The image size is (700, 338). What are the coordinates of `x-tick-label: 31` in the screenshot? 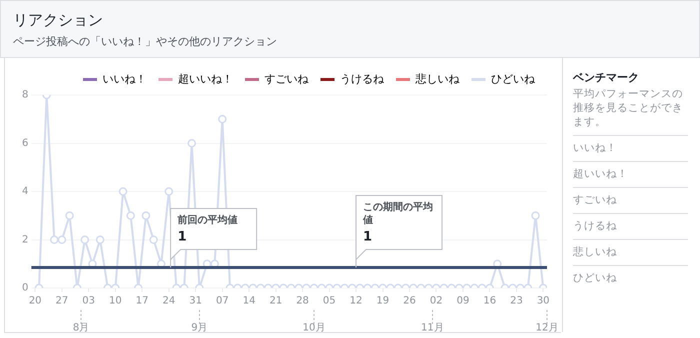 It's located at (195, 301).